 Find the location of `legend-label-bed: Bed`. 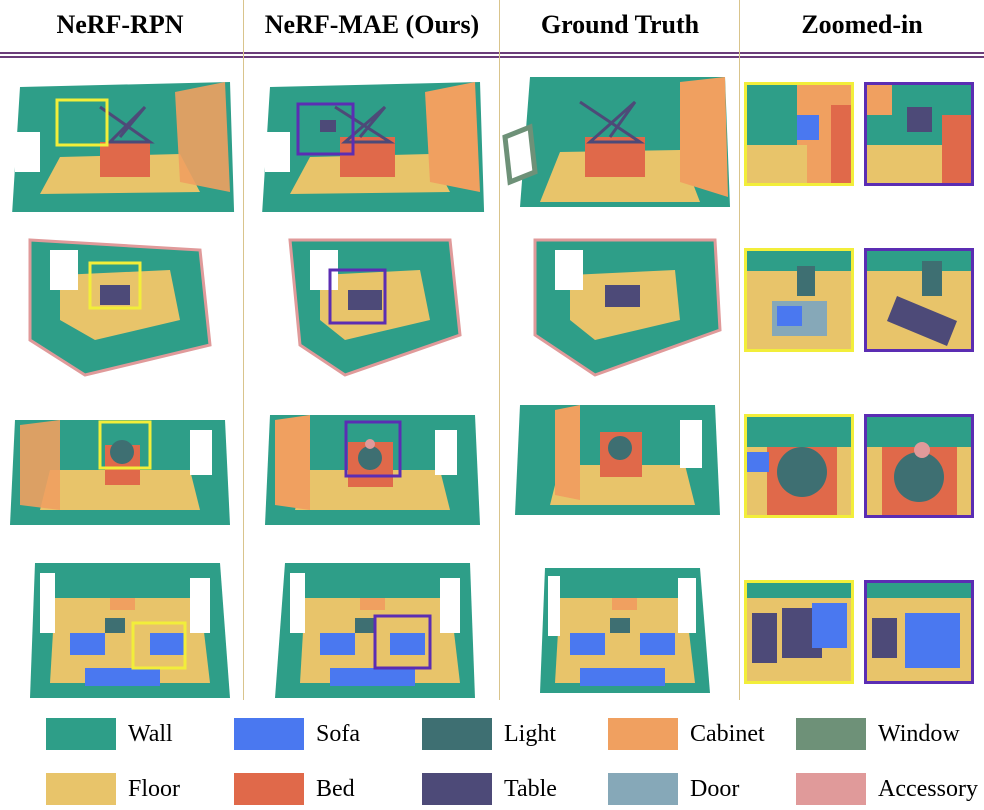

legend-label-bed: Bed is located at coordinates (335, 789).